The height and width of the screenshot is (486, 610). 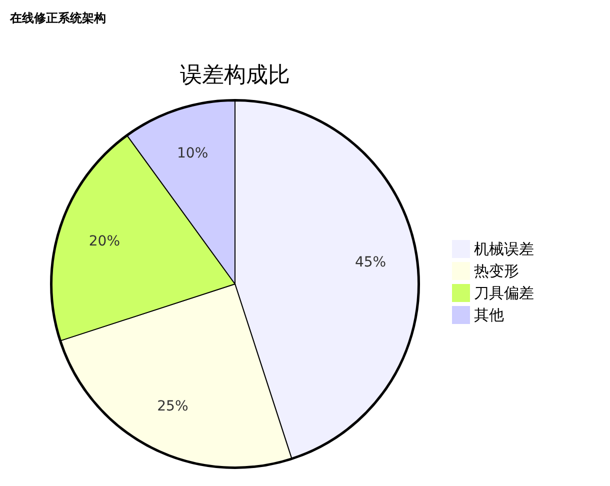 What do you see at coordinates (58, 18) in the screenshot?
I see `text: 在线修正系统架构` at bounding box center [58, 18].